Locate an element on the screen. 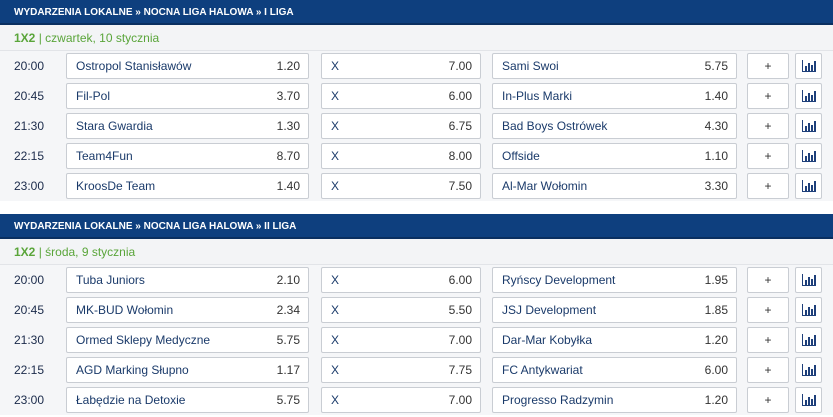 This screenshot has height=417, width=833. draw-odds-button: X 6.75 is located at coordinates (401, 126).